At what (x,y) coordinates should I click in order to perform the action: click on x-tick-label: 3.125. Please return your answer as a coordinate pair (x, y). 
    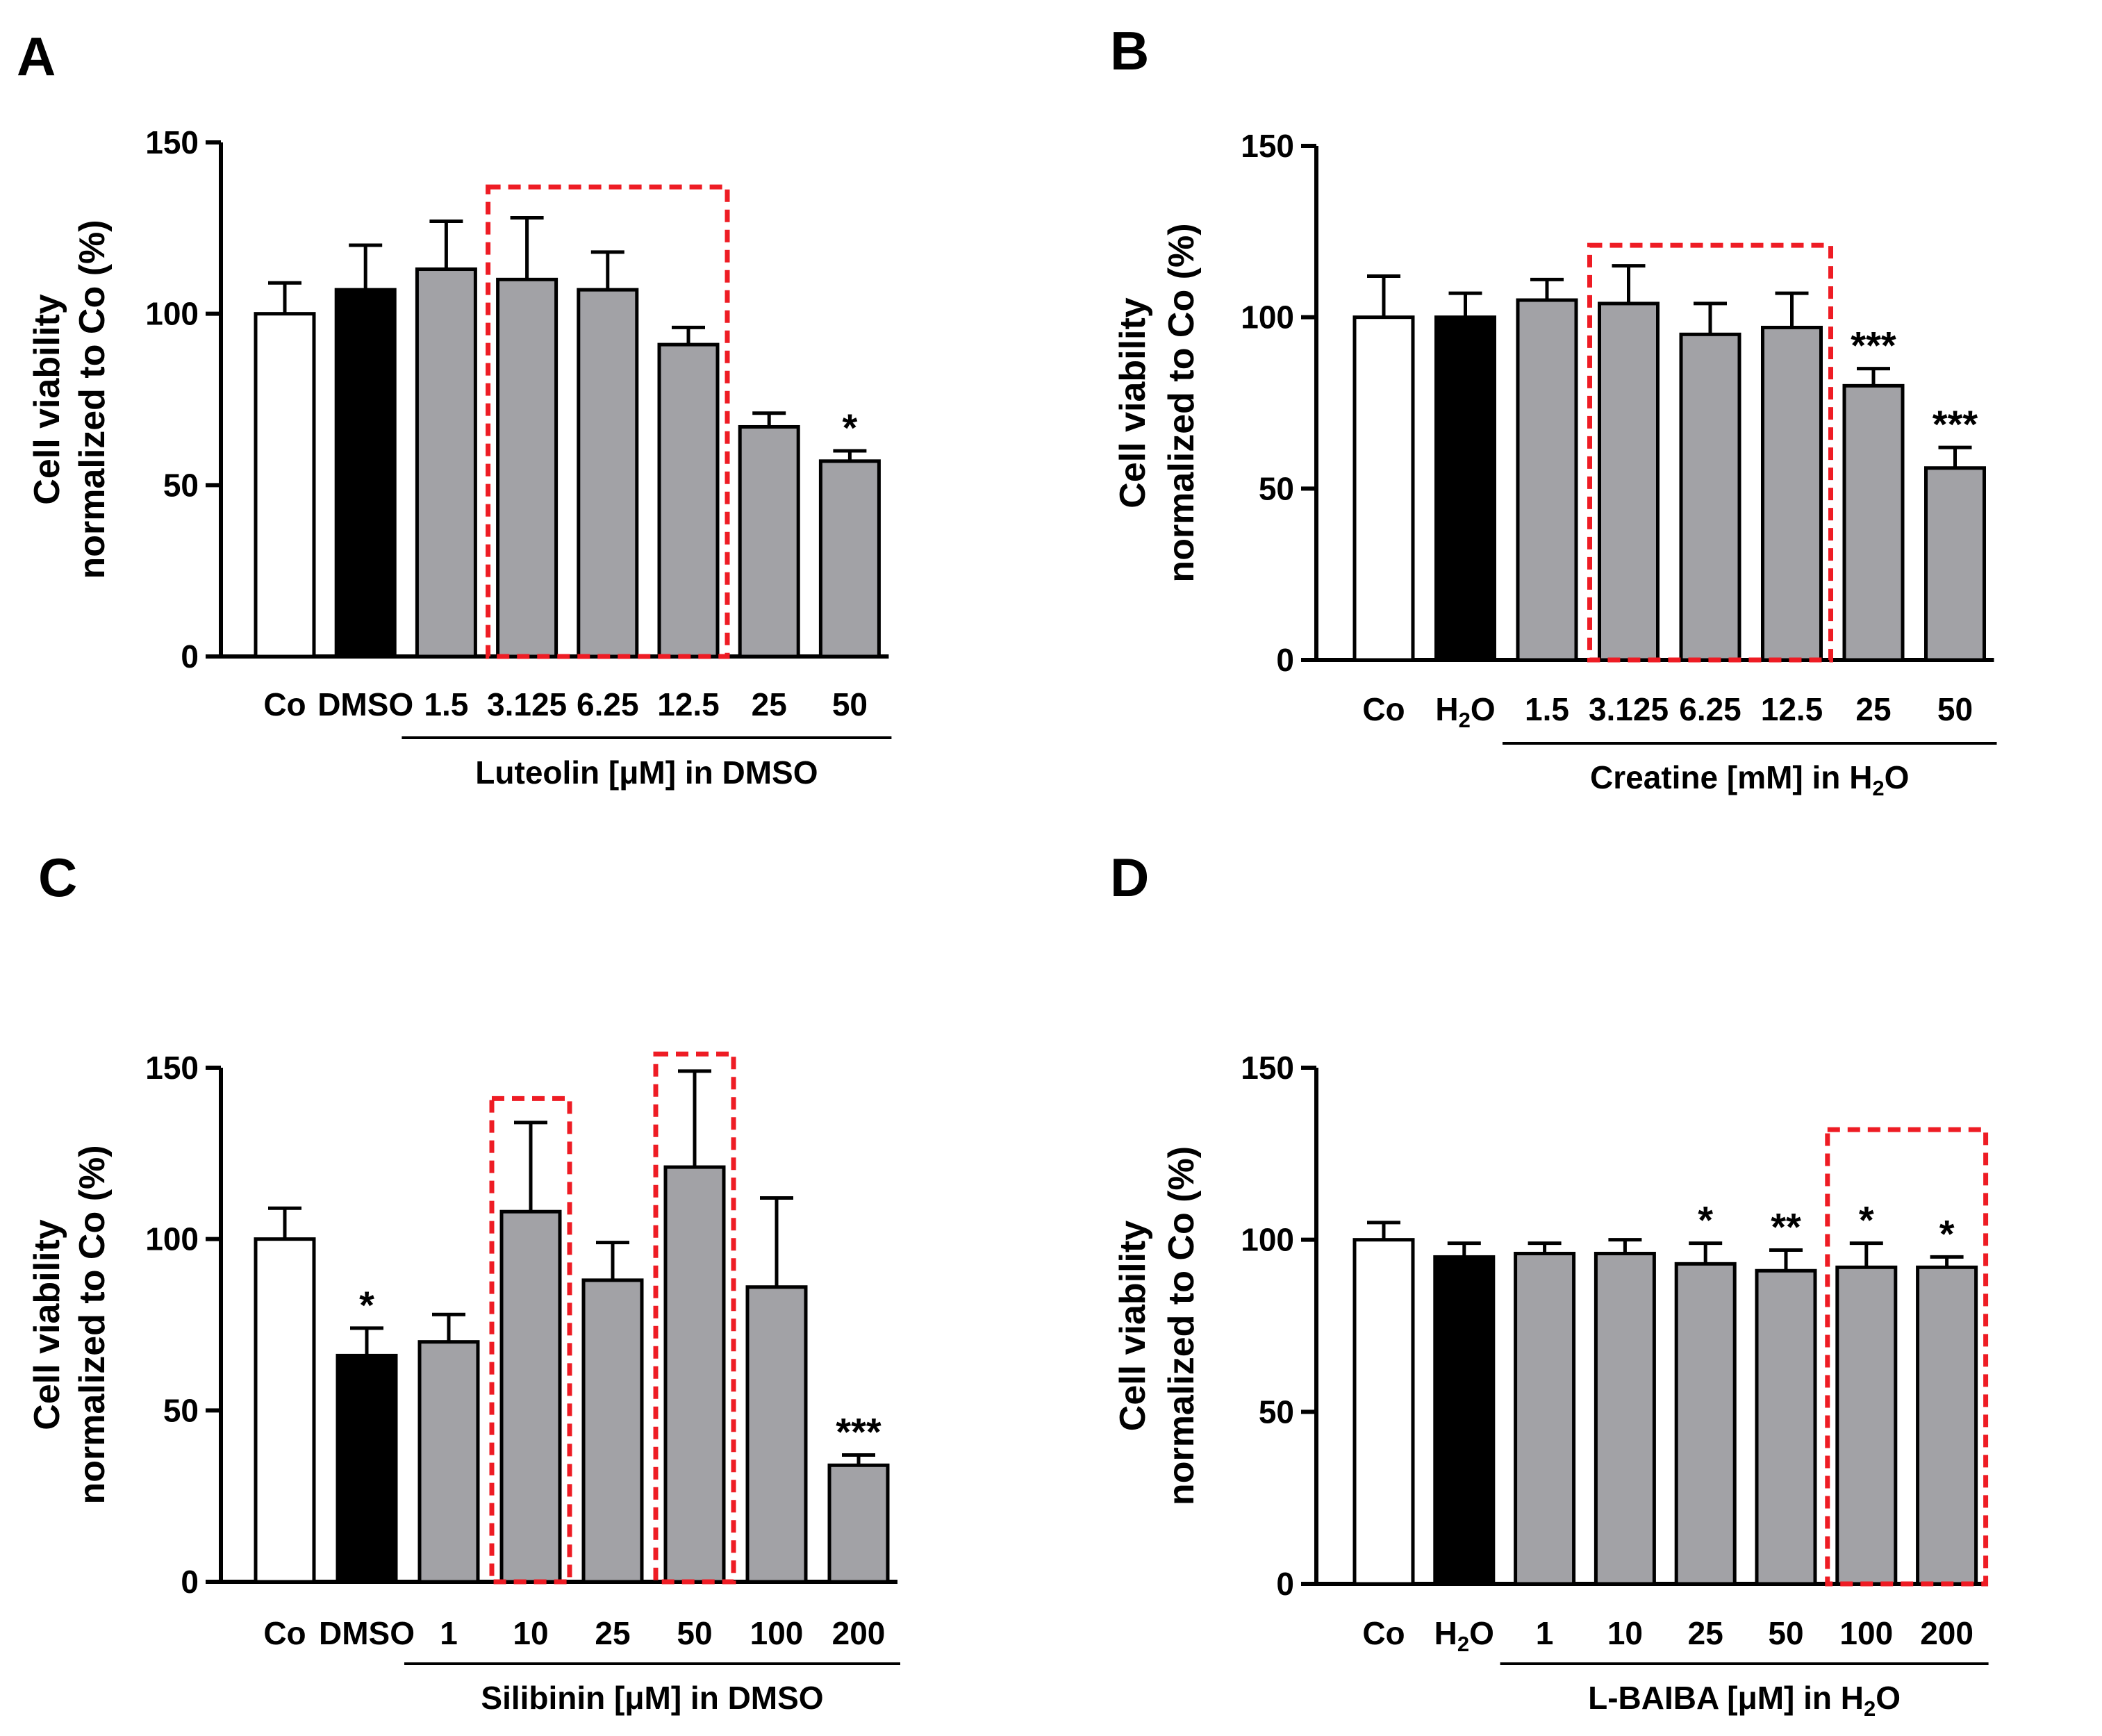
    Looking at the image, I should click on (1629, 709).